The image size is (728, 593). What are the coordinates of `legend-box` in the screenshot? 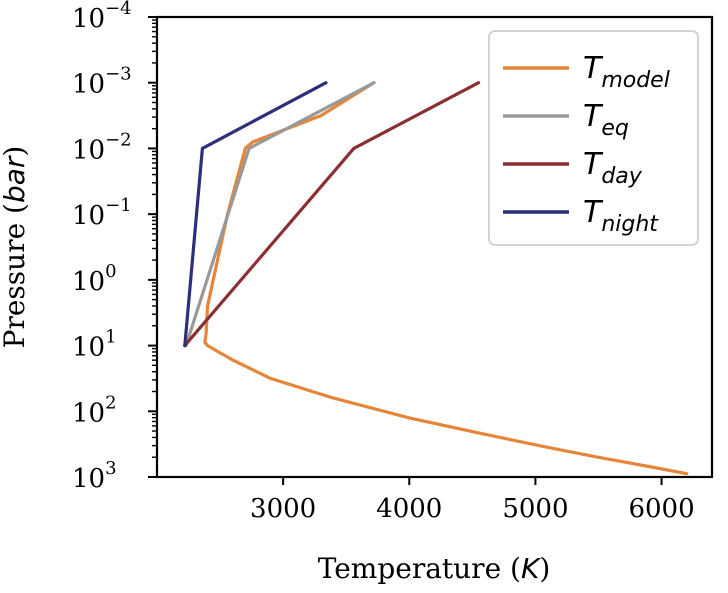 It's located at (593, 138).